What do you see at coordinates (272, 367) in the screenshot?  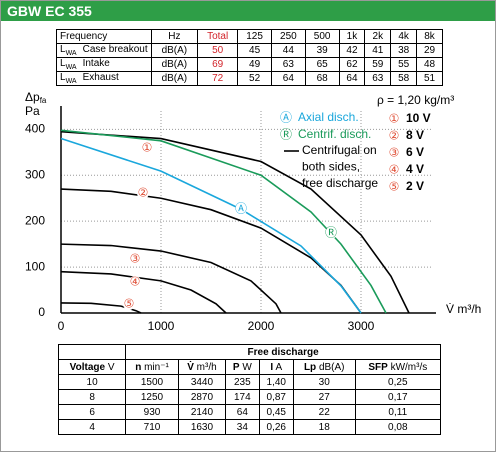 I see `column-symbol: I` at bounding box center [272, 367].